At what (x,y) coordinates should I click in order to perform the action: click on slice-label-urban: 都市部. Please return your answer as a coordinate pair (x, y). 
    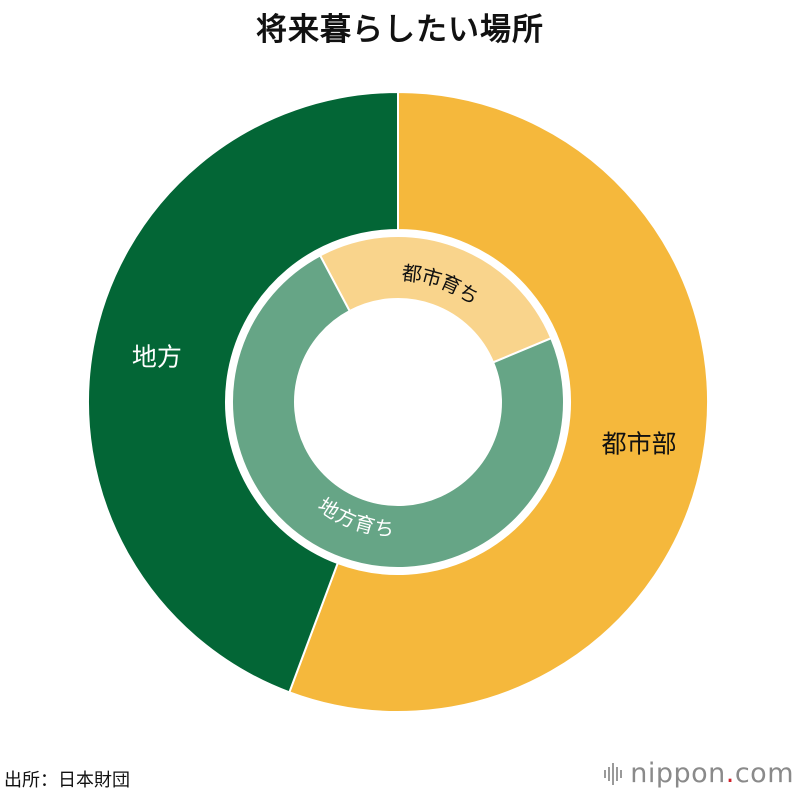
    Looking at the image, I should click on (639, 444).